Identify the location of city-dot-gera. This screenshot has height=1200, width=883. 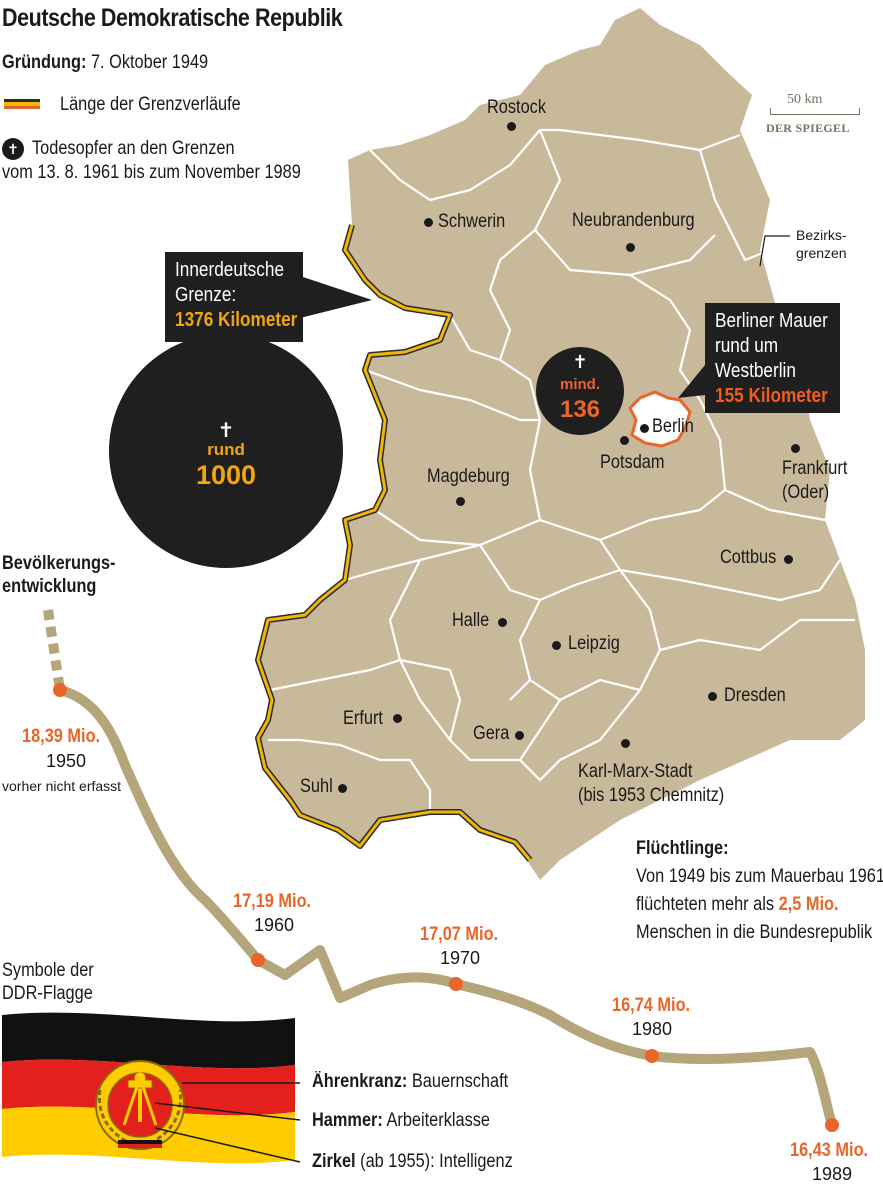
(519, 735).